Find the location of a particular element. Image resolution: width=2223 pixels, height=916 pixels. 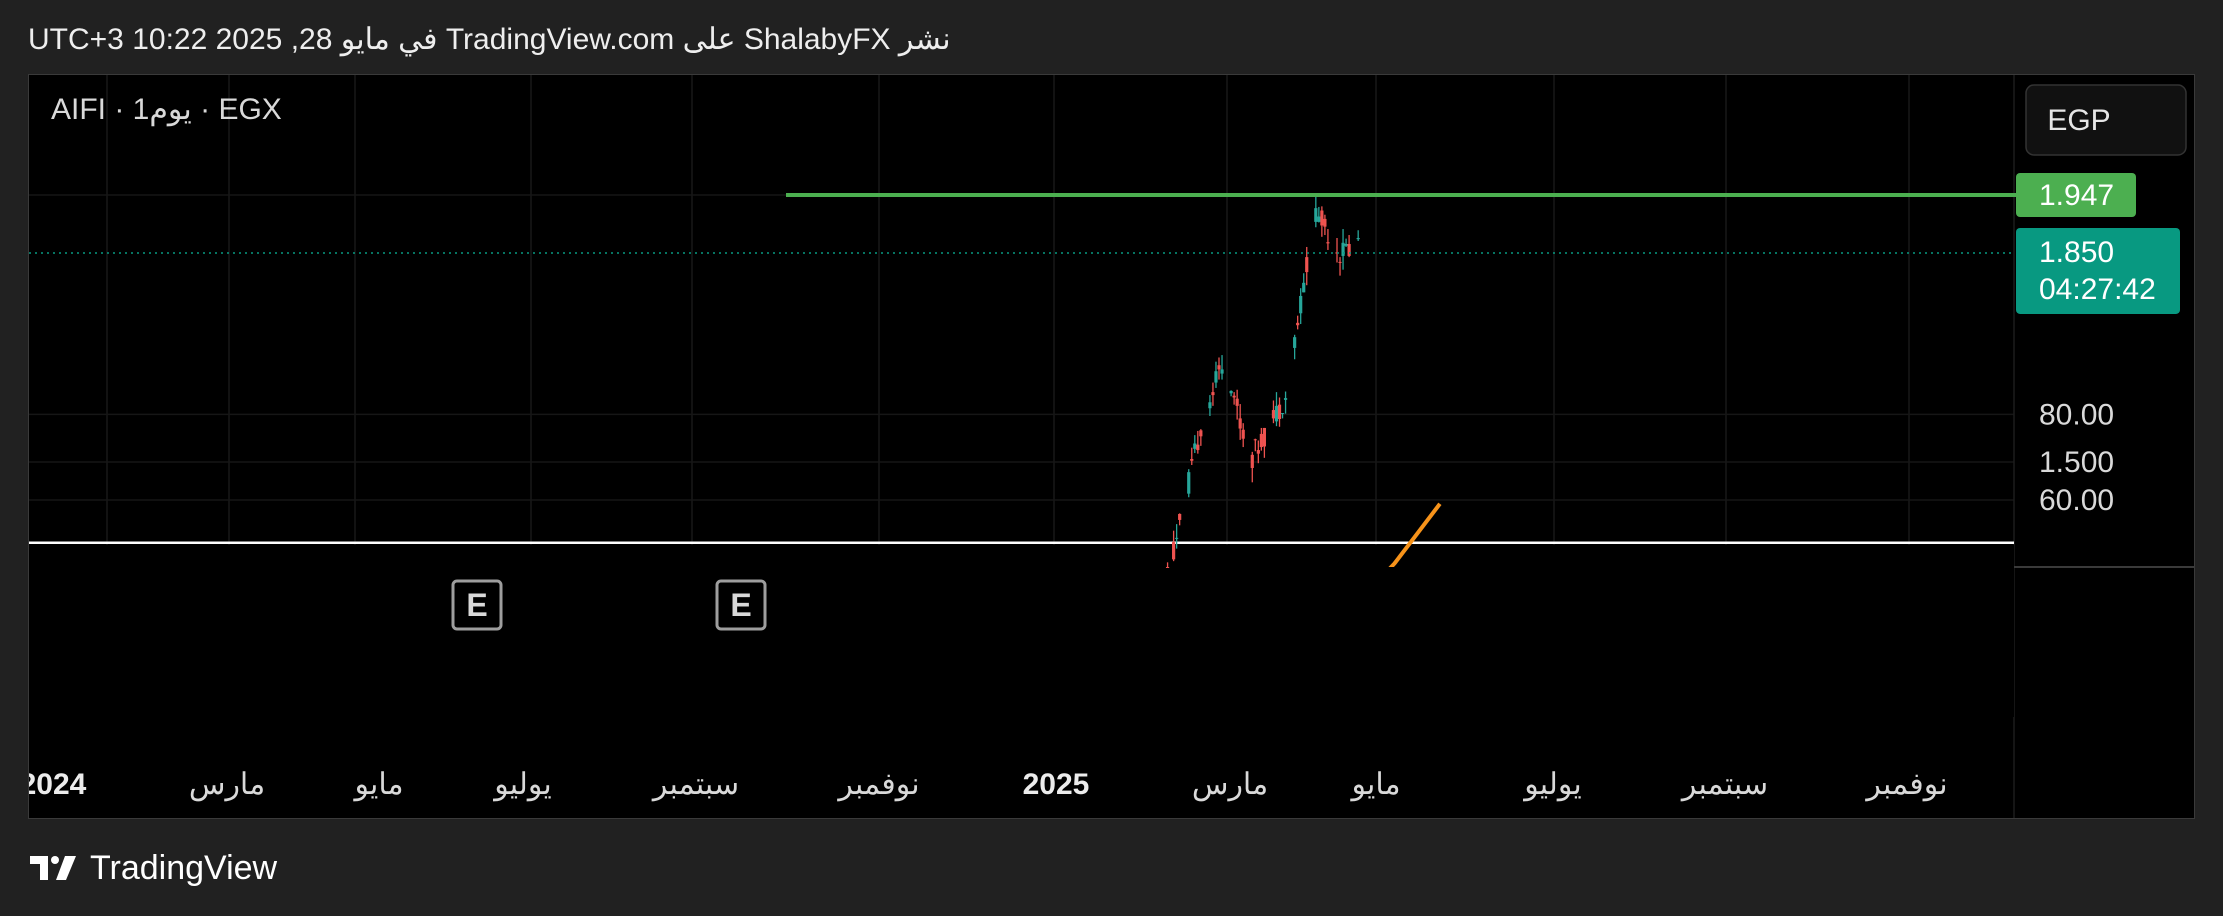

tradingview-logo-icon is located at coordinates (53, 868).